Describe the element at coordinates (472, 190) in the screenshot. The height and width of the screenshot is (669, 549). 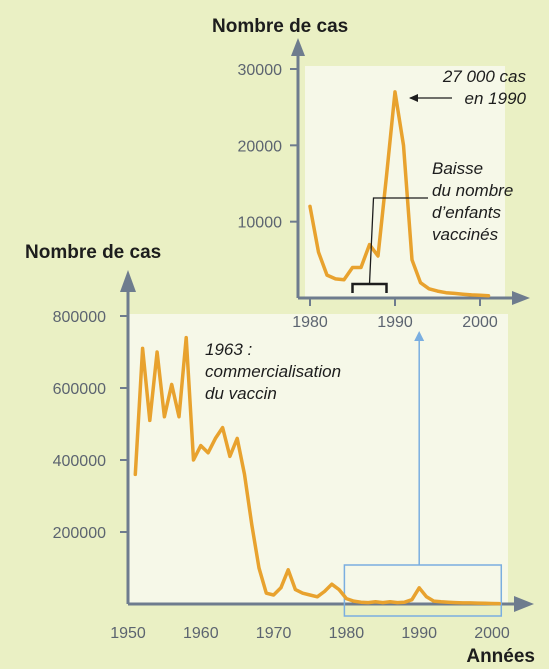
I see `annotation-baisse-line-2: du nombre` at that location.